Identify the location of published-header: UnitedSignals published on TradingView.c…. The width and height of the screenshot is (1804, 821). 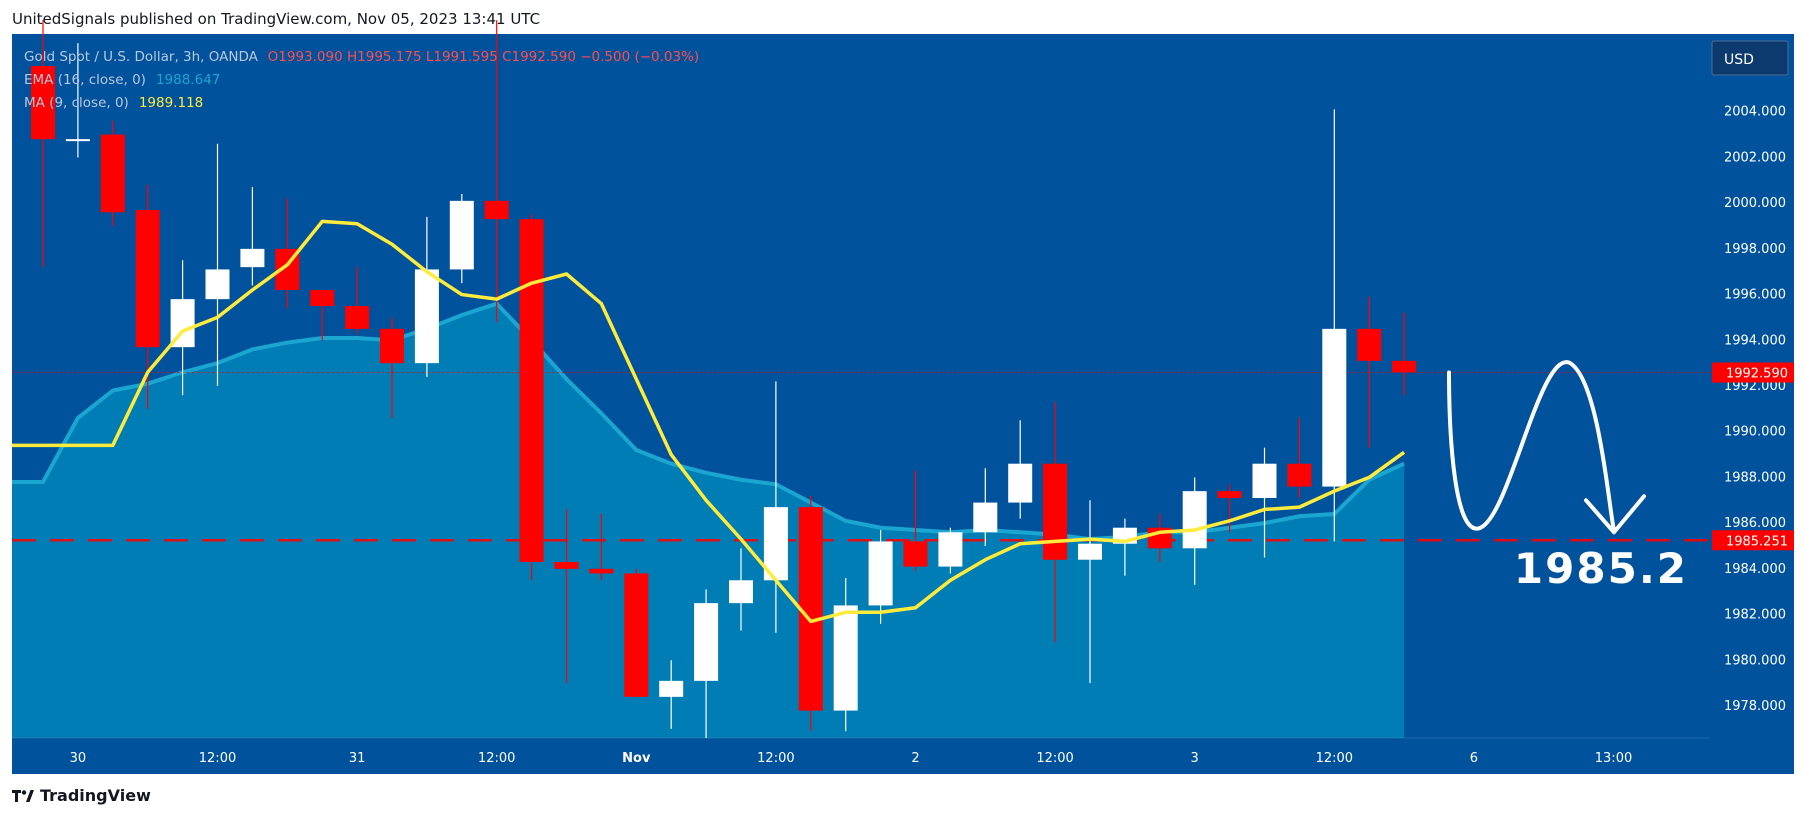
(276, 19).